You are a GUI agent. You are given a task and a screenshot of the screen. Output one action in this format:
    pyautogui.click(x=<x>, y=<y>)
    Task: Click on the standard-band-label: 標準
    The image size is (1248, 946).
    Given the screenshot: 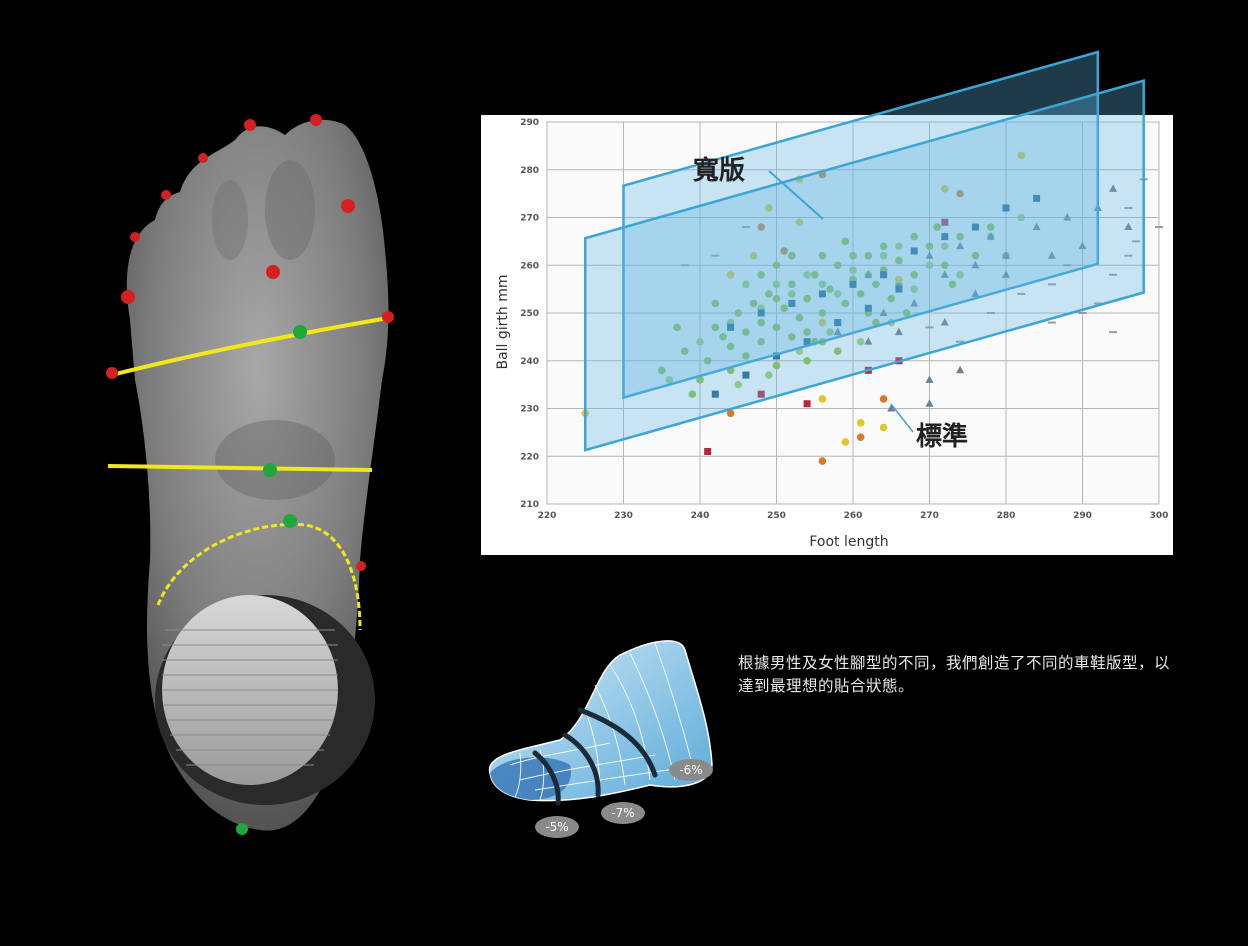 What is the action you would take?
    pyautogui.click(x=942, y=436)
    